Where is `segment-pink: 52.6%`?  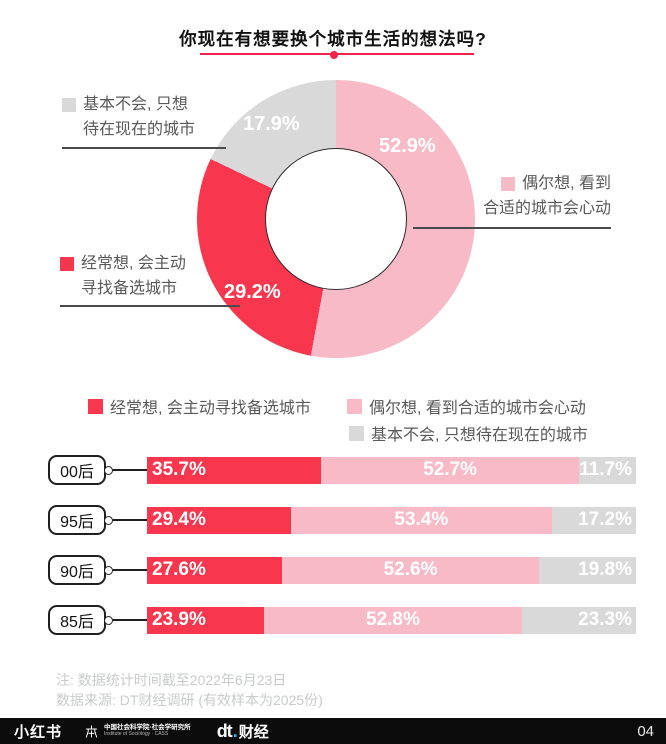 segment-pink: 52.6% is located at coordinates (410, 570).